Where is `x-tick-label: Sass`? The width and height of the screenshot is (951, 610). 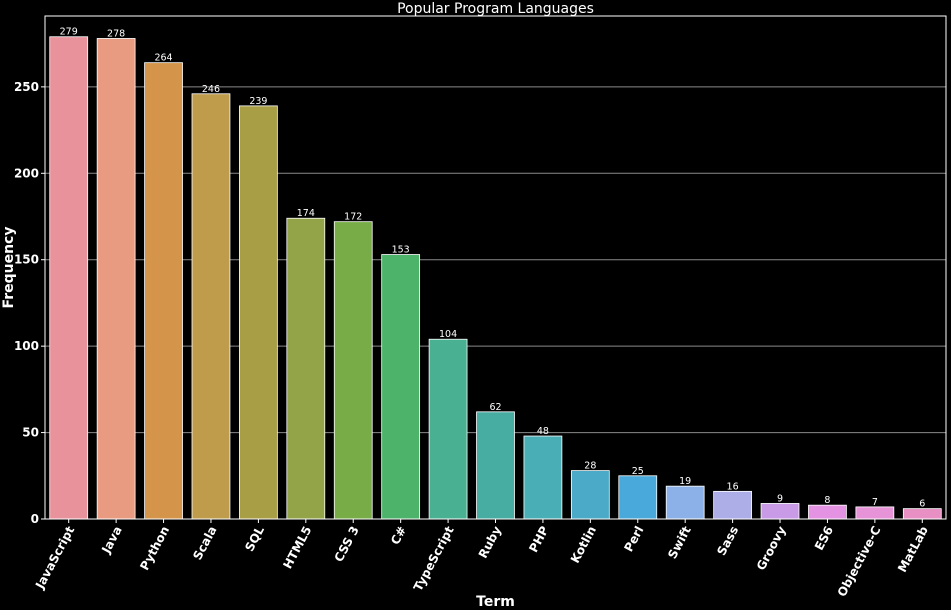
x-tick-label: Sass is located at coordinates (727, 541).